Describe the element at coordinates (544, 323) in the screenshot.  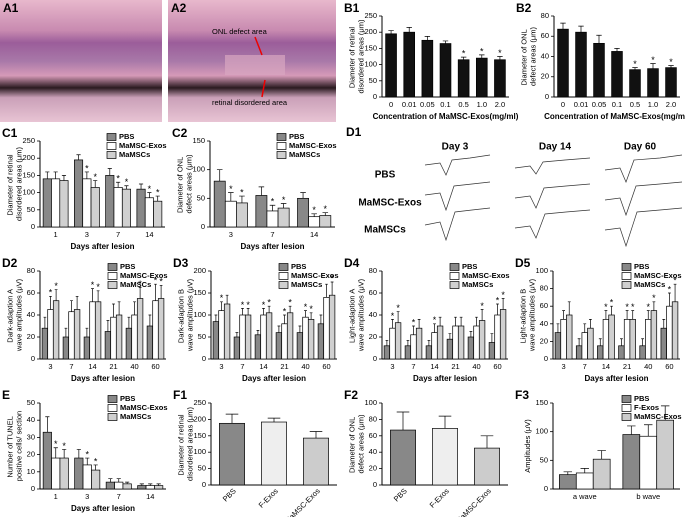
I see `y-tick-label: 40` at that location.